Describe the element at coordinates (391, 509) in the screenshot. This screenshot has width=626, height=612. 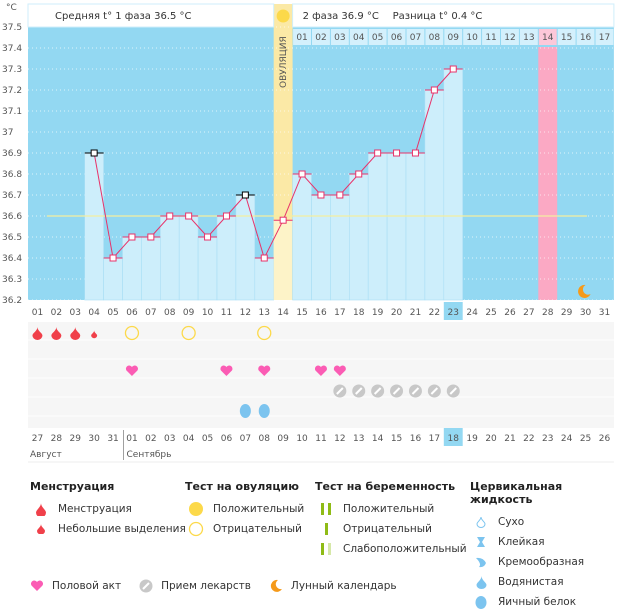
I see `legend-item: Положительный` at that location.